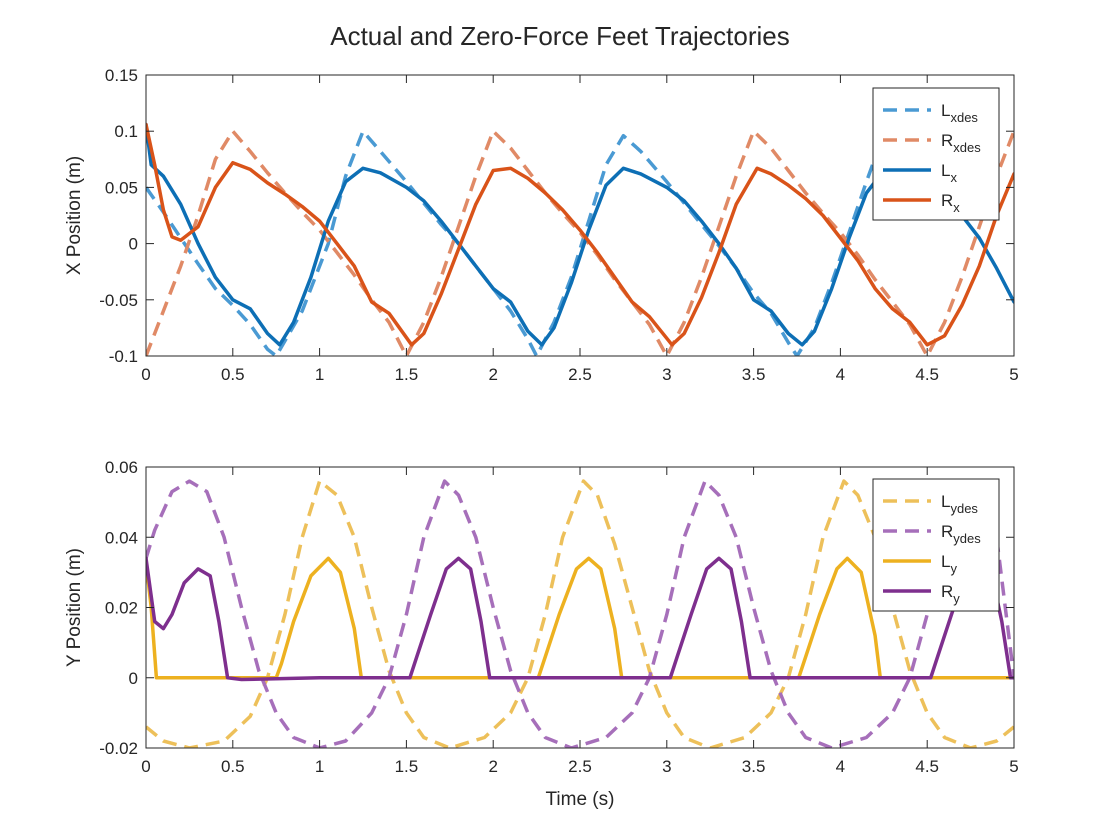  I want to click on legend-label-r-x: Rx, so click(950, 203).